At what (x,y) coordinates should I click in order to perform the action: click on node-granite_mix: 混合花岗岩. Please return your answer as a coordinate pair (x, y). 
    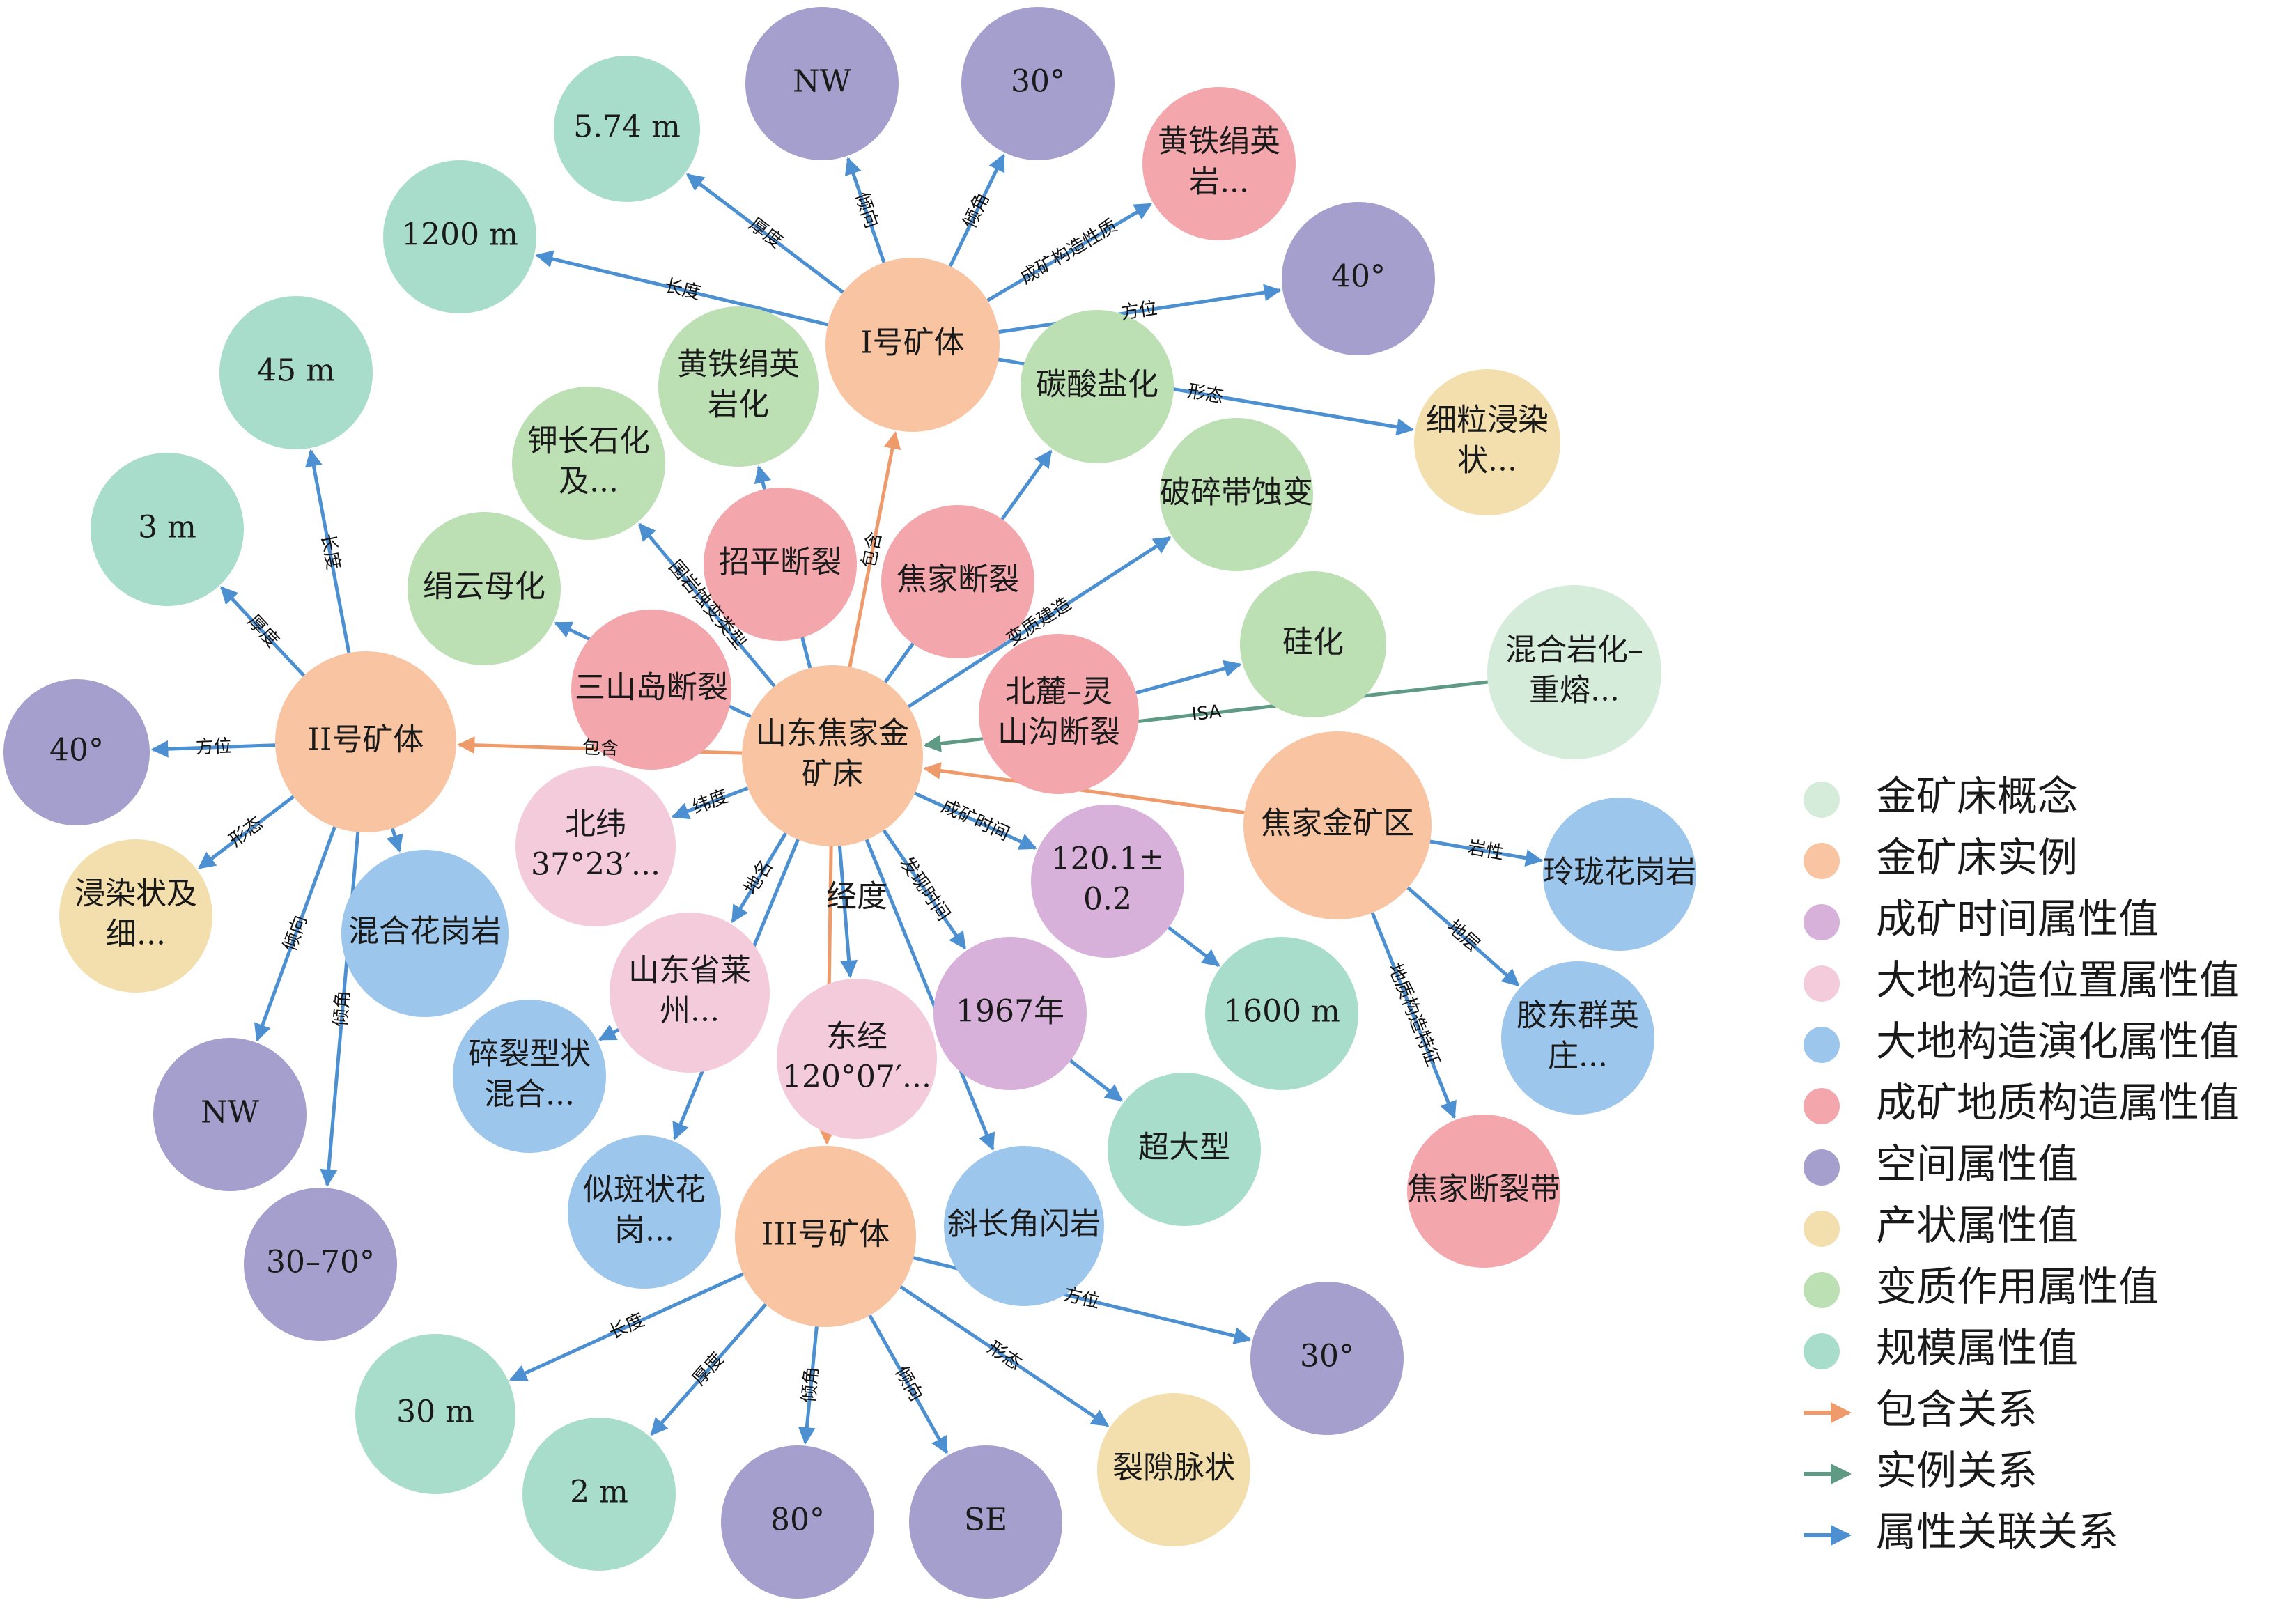
    Looking at the image, I should click on (425, 933).